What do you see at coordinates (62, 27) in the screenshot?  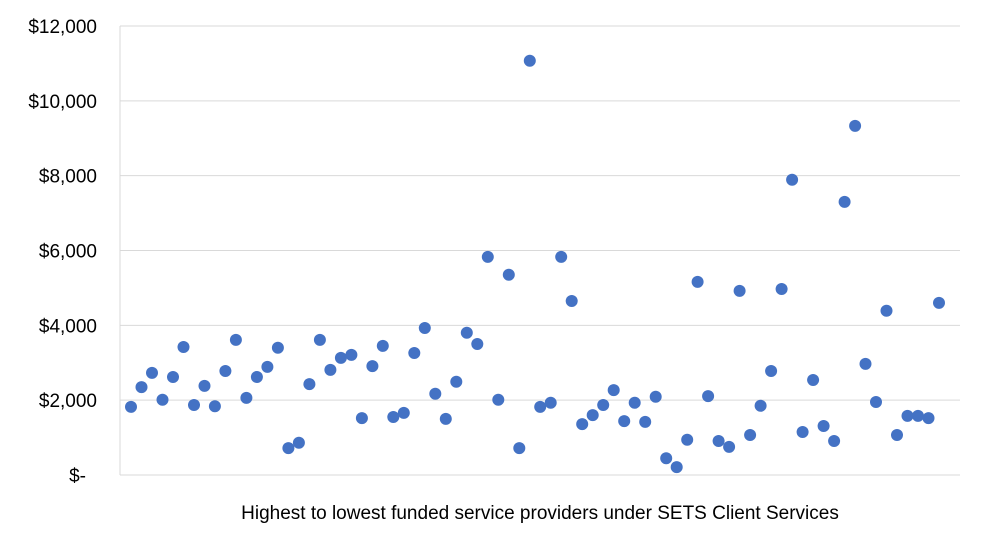 I see `y-tick-label: $12,000` at bounding box center [62, 27].